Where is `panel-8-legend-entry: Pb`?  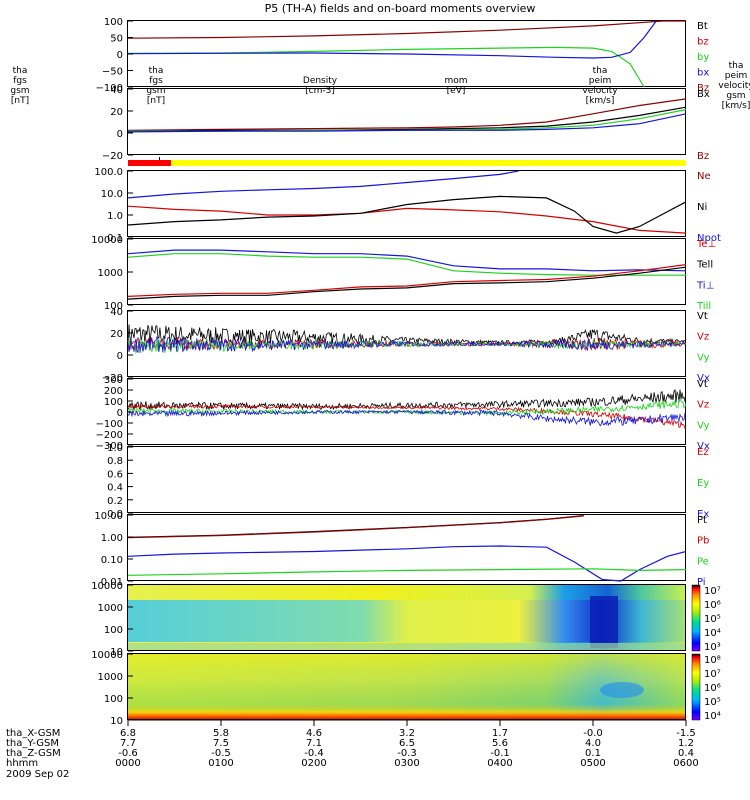
panel-8-legend-entry: Pb is located at coordinates (703, 541).